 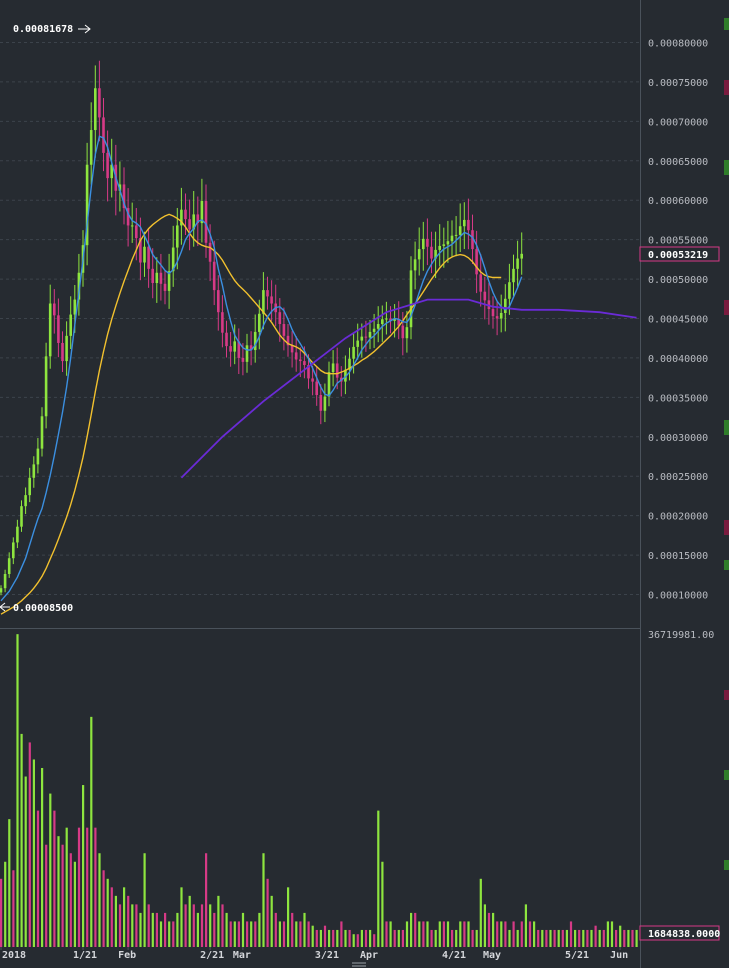 What do you see at coordinates (678, 359) in the screenshot?
I see `price-tick-label: 0.00040000` at bounding box center [678, 359].